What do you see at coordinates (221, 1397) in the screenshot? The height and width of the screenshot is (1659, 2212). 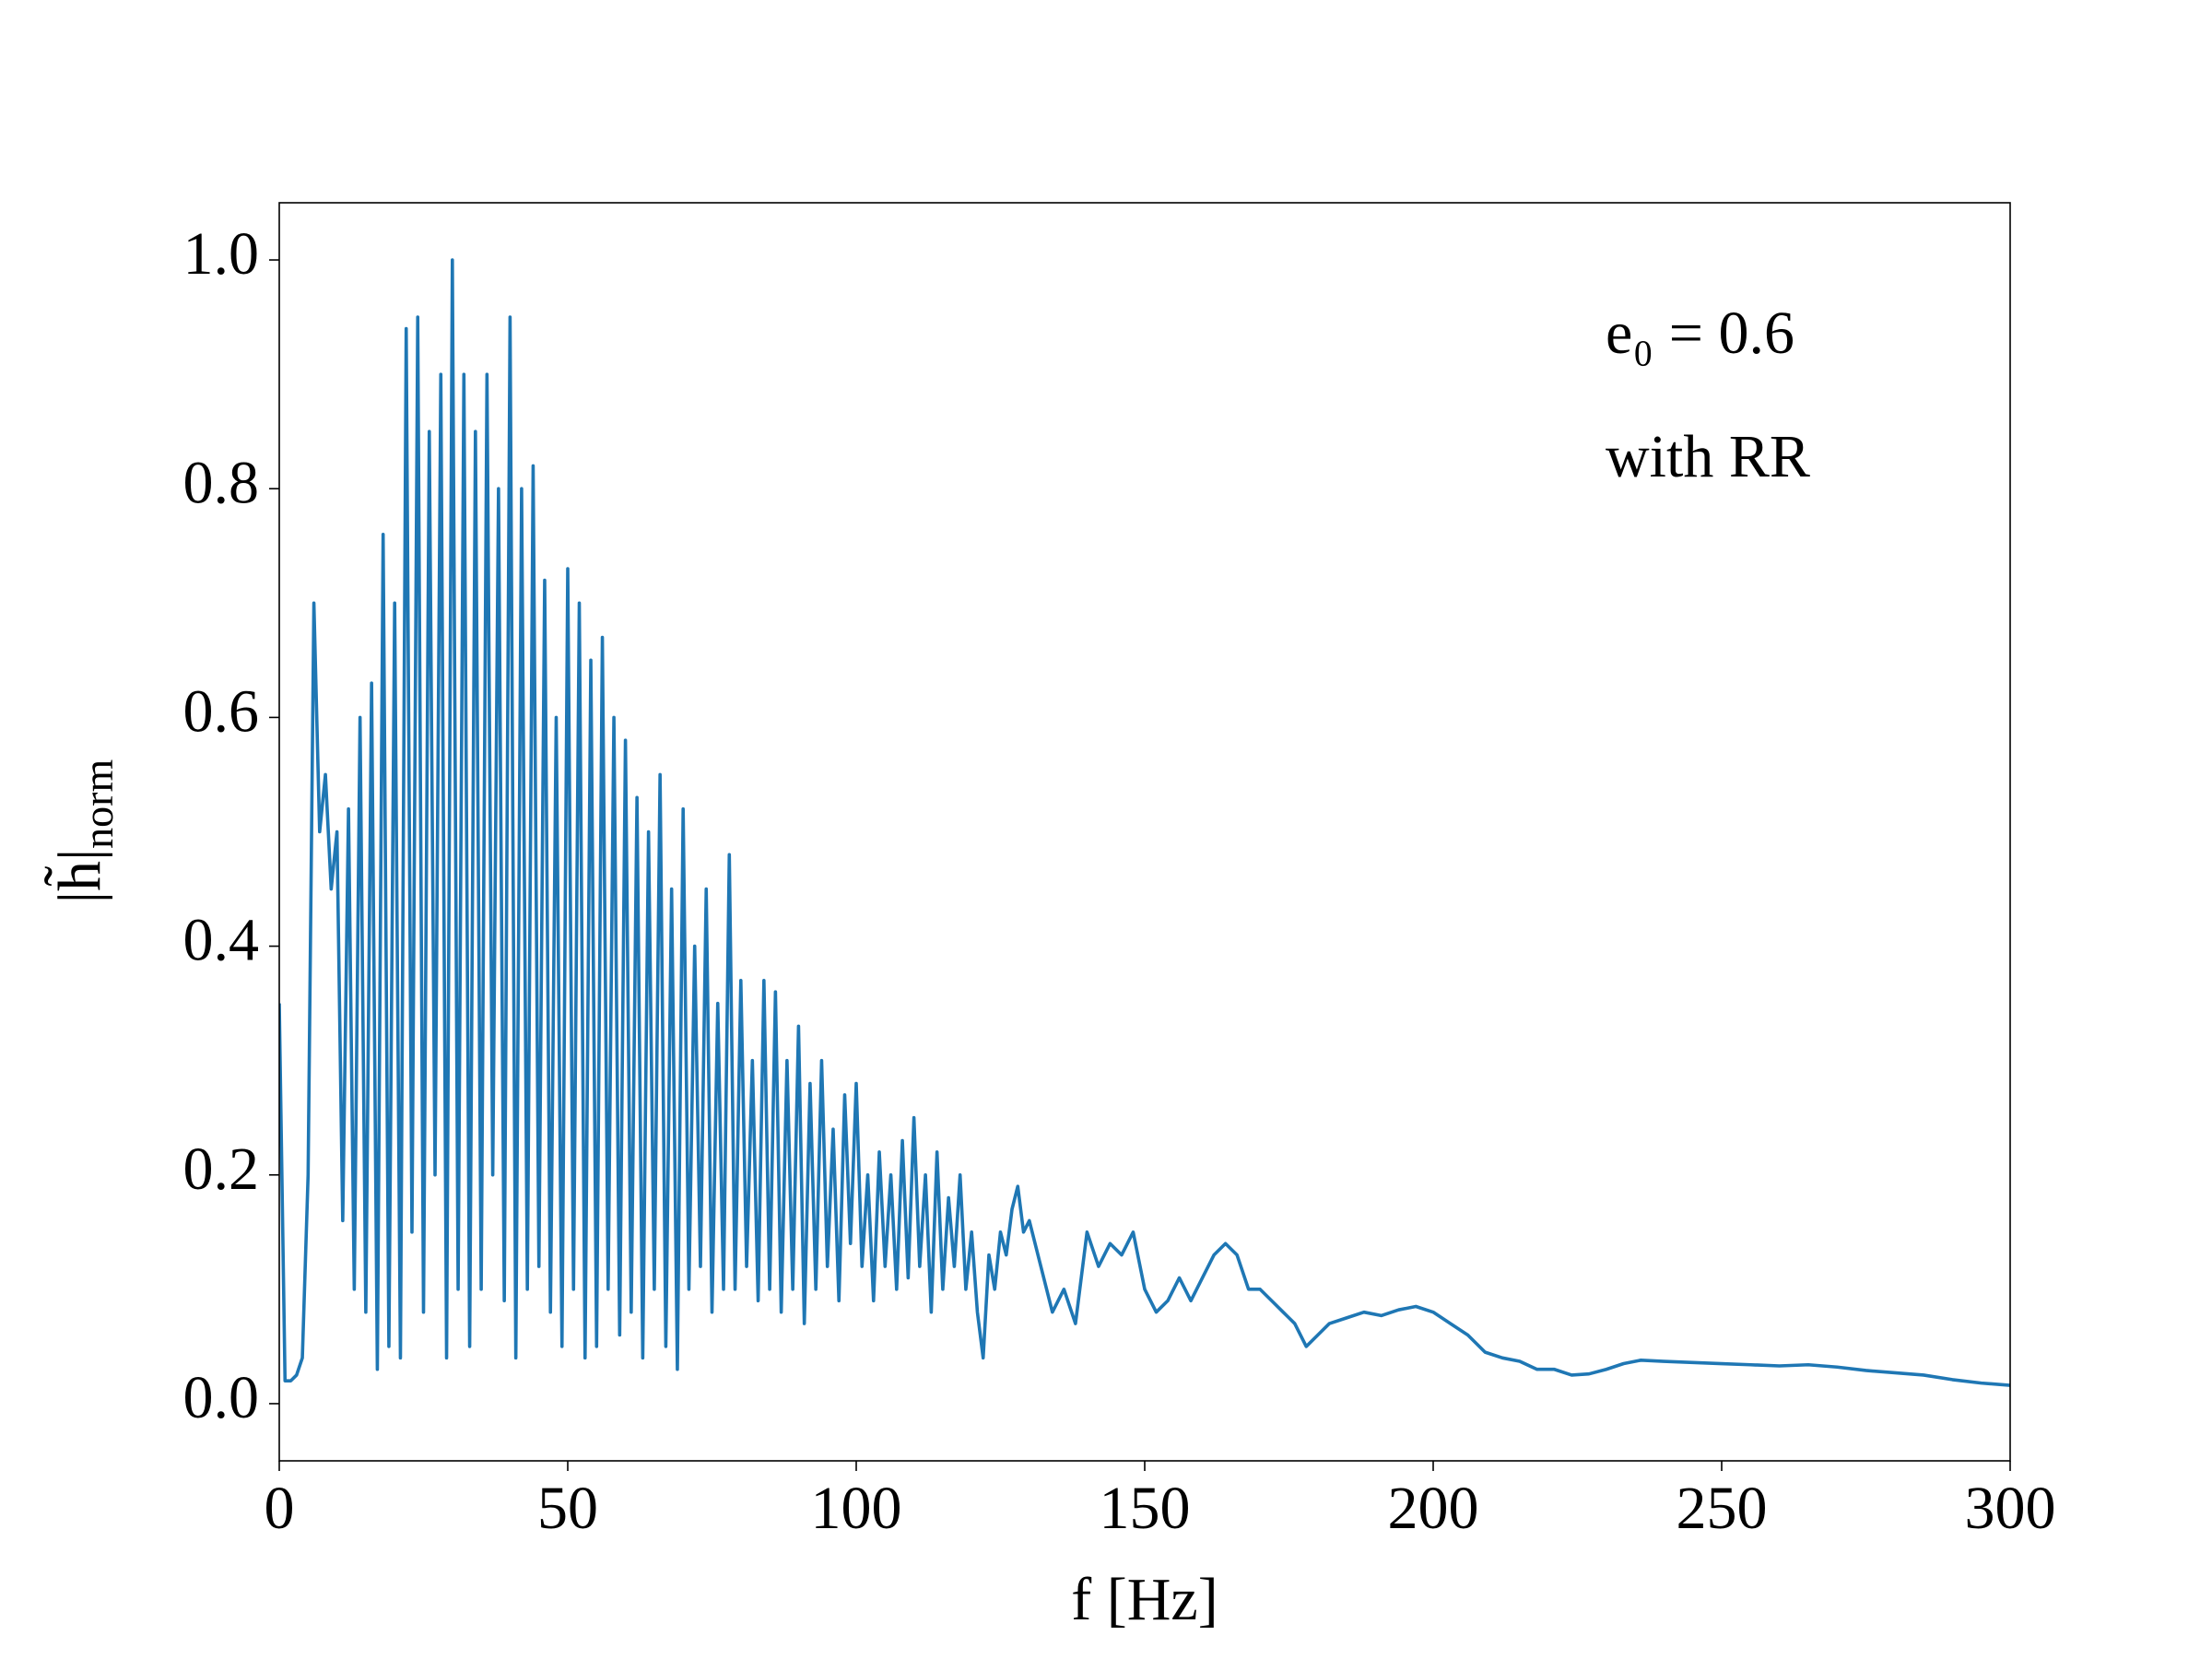 I see `y-tick-label: 0.0` at bounding box center [221, 1397].